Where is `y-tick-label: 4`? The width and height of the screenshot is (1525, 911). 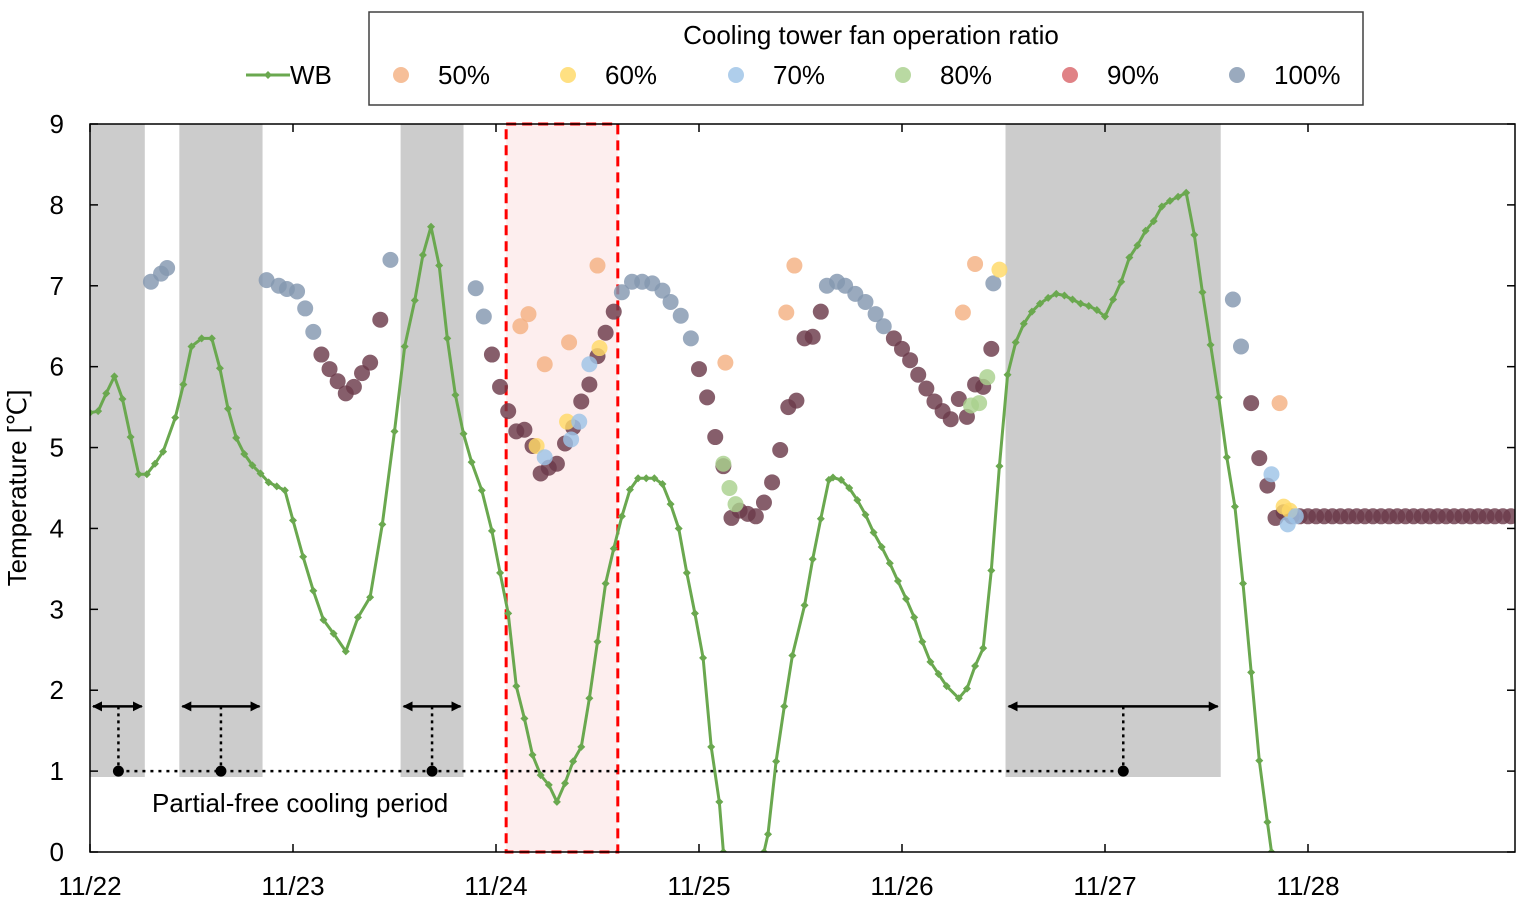
y-tick-label: 4 is located at coordinates (57, 528).